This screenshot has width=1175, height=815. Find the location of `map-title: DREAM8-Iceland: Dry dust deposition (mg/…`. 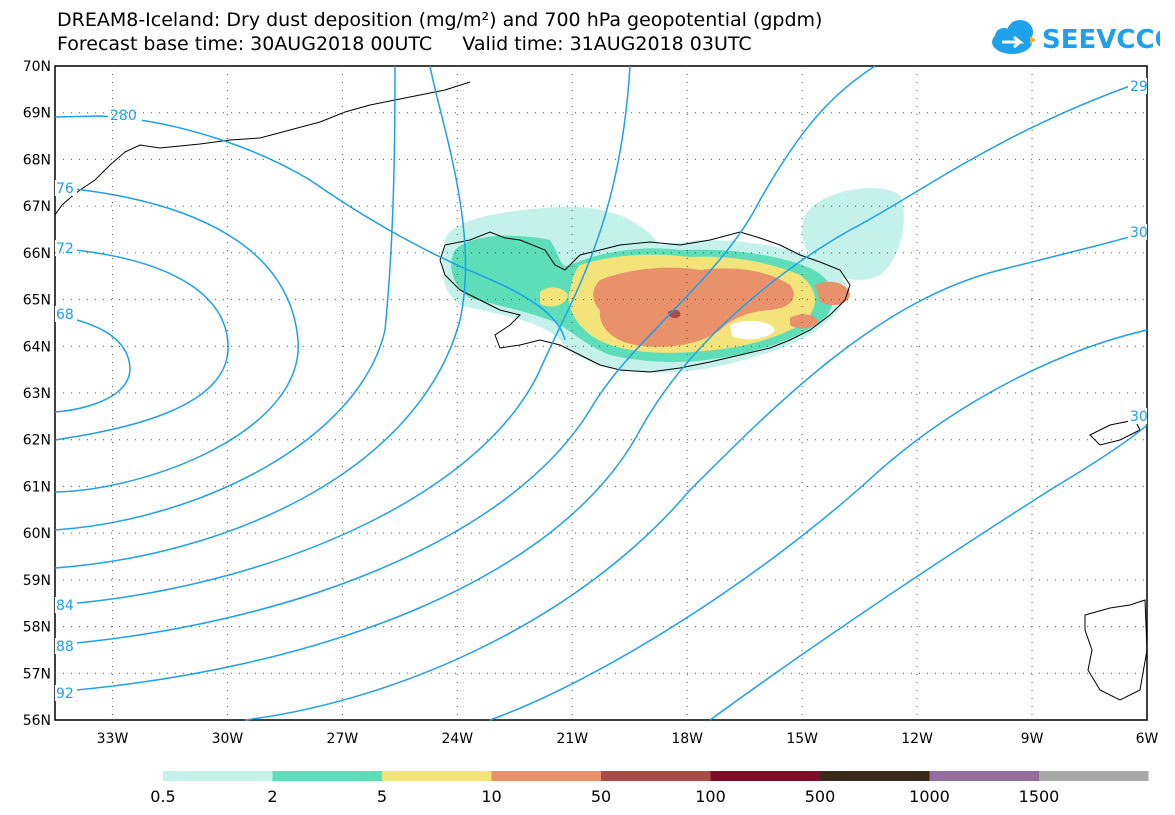

map-title: DREAM8-Iceland: Dry dust deposition (mg/… is located at coordinates (440, 20).